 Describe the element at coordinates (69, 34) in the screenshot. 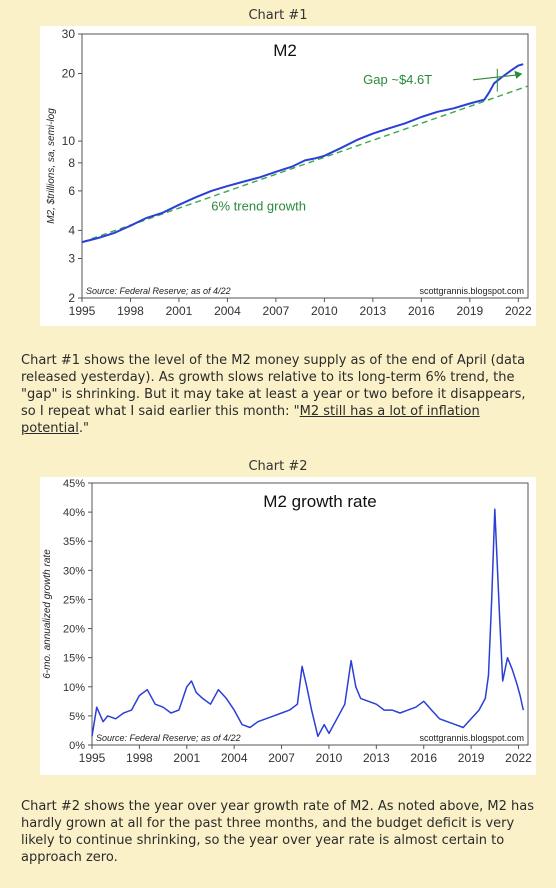

I see `y-tick-label: 30` at that location.